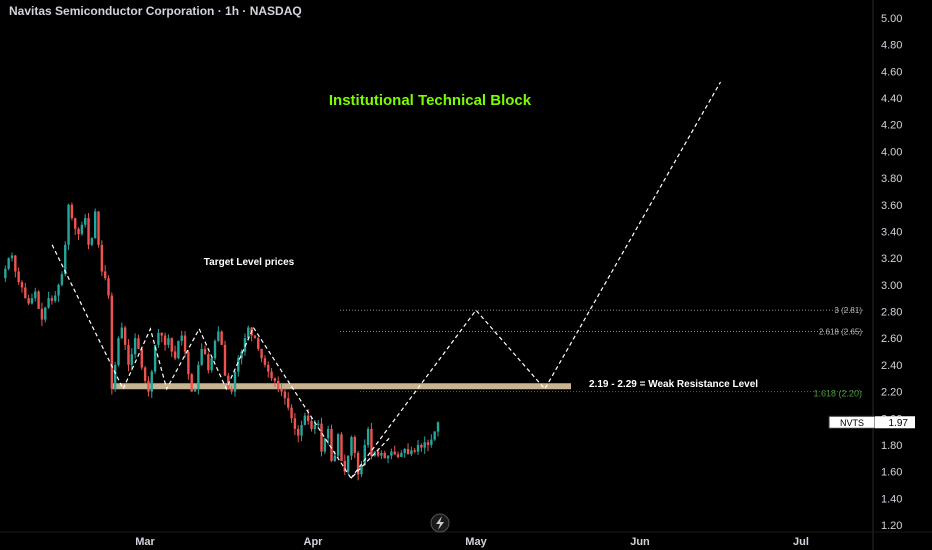 The height and width of the screenshot is (550, 932). I want to click on ticker-price-box, so click(895, 422).